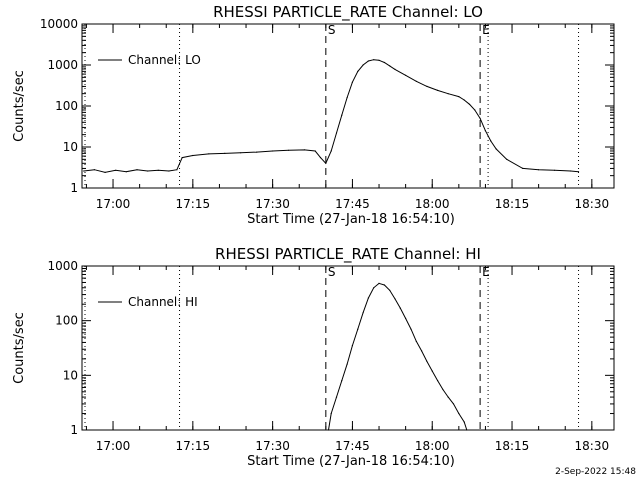  I want to click on end-marker-label: E, so click(486, 272).